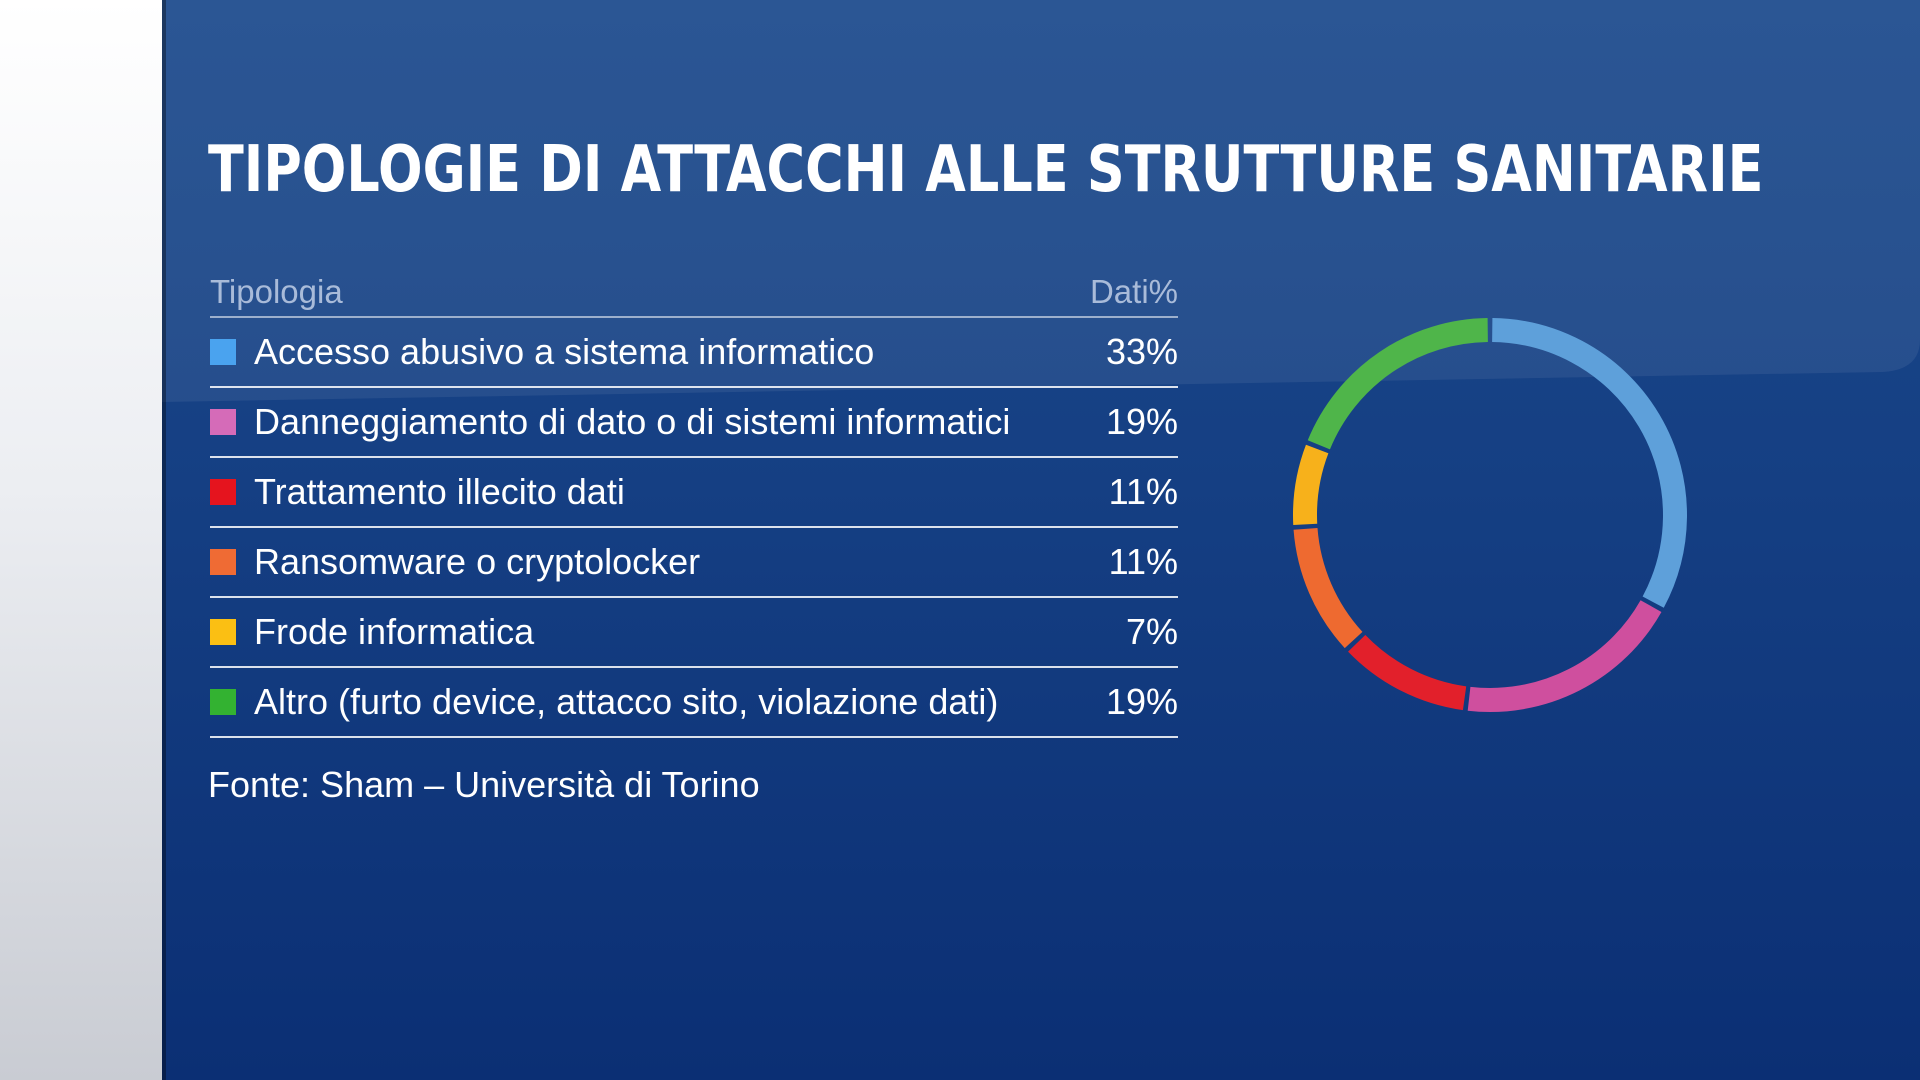 This screenshot has height=1080, width=1920. Describe the element at coordinates (164, 540) in the screenshot. I see `panel-edge-shadow` at that location.